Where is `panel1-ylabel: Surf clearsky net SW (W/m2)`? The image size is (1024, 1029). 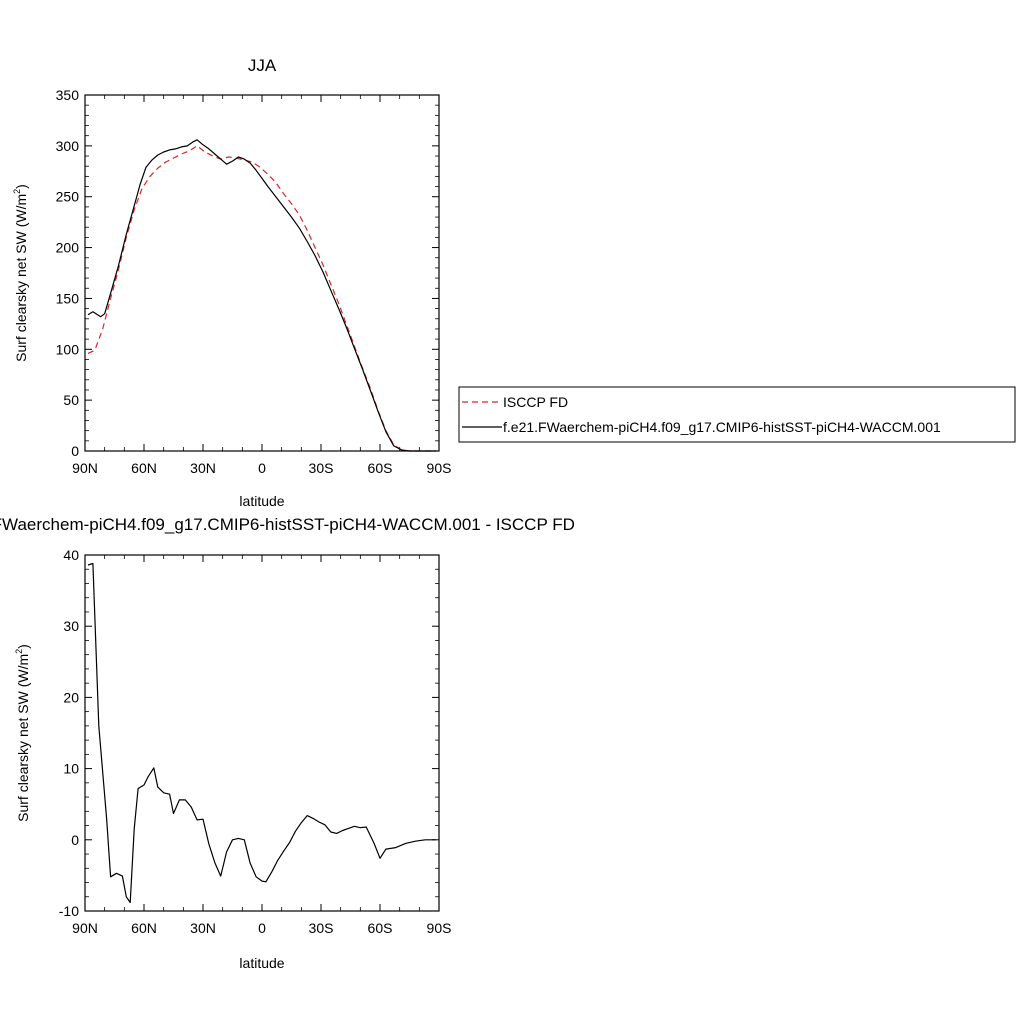
panel1-ylabel: Surf clearsky net SW (W/m2) is located at coordinates (20, 273).